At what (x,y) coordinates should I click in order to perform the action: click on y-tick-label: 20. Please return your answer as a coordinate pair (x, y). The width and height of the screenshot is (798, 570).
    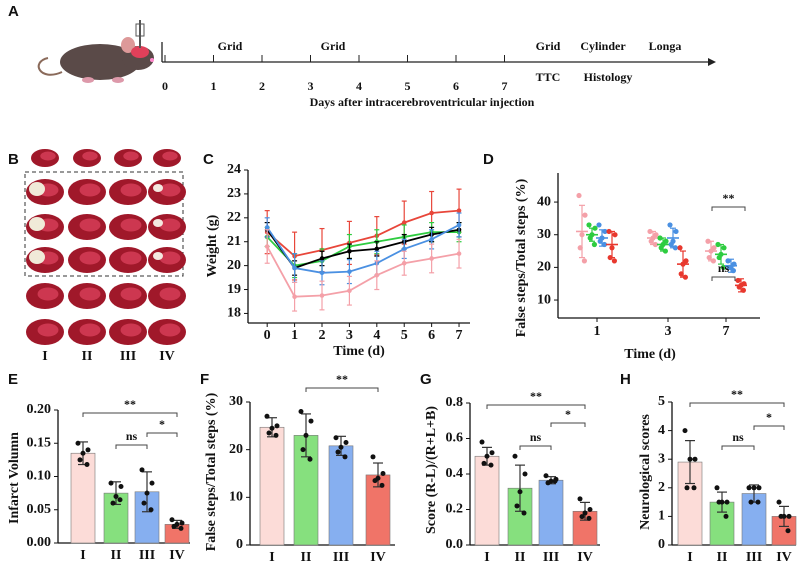
    Looking at the image, I should click on (544, 267).